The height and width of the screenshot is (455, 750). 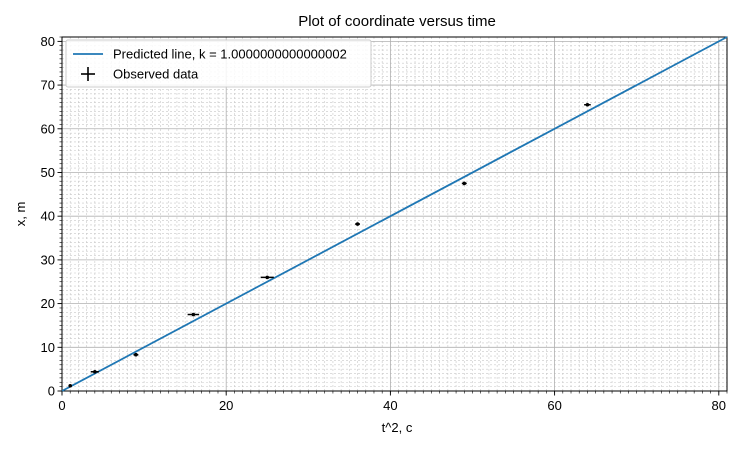 I want to click on y-axis-label: x, m, so click(x=20, y=214).